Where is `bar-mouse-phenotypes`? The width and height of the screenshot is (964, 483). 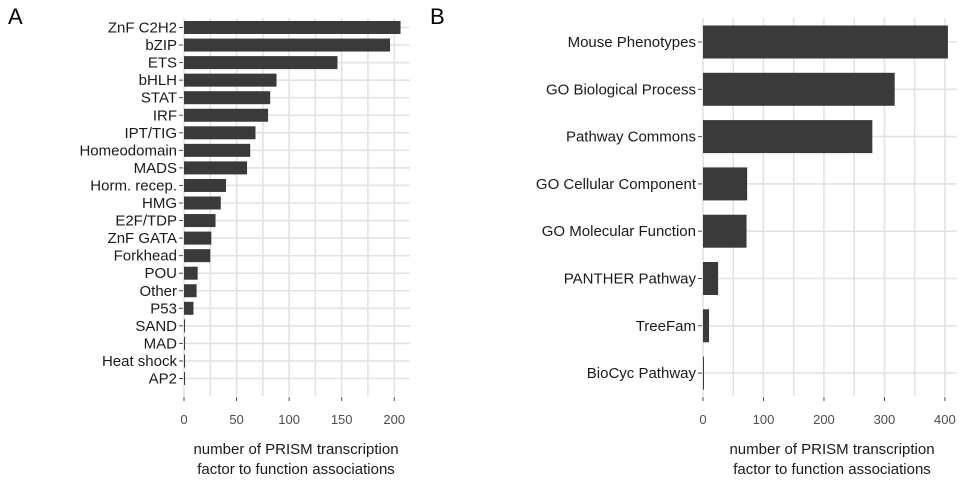 bar-mouse-phenotypes is located at coordinates (825, 42).